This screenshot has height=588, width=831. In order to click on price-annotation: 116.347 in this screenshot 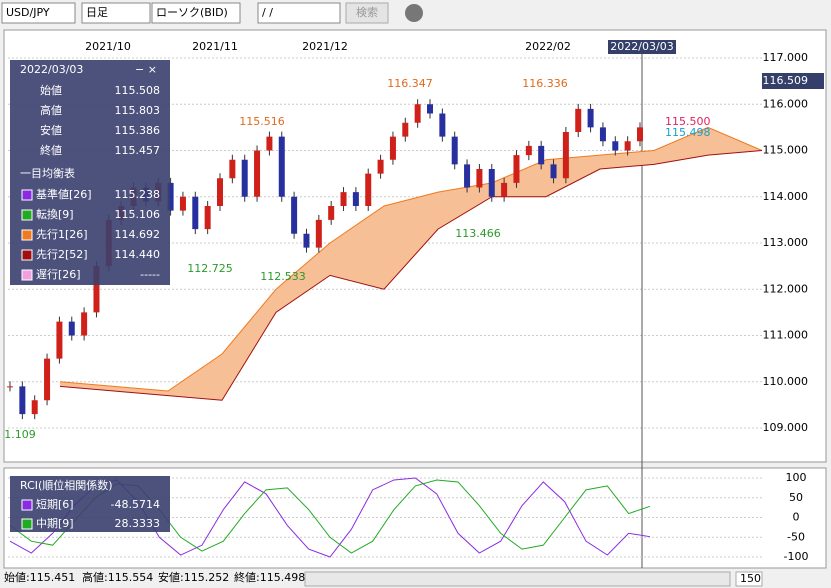, I will do `click(410, 83)`.